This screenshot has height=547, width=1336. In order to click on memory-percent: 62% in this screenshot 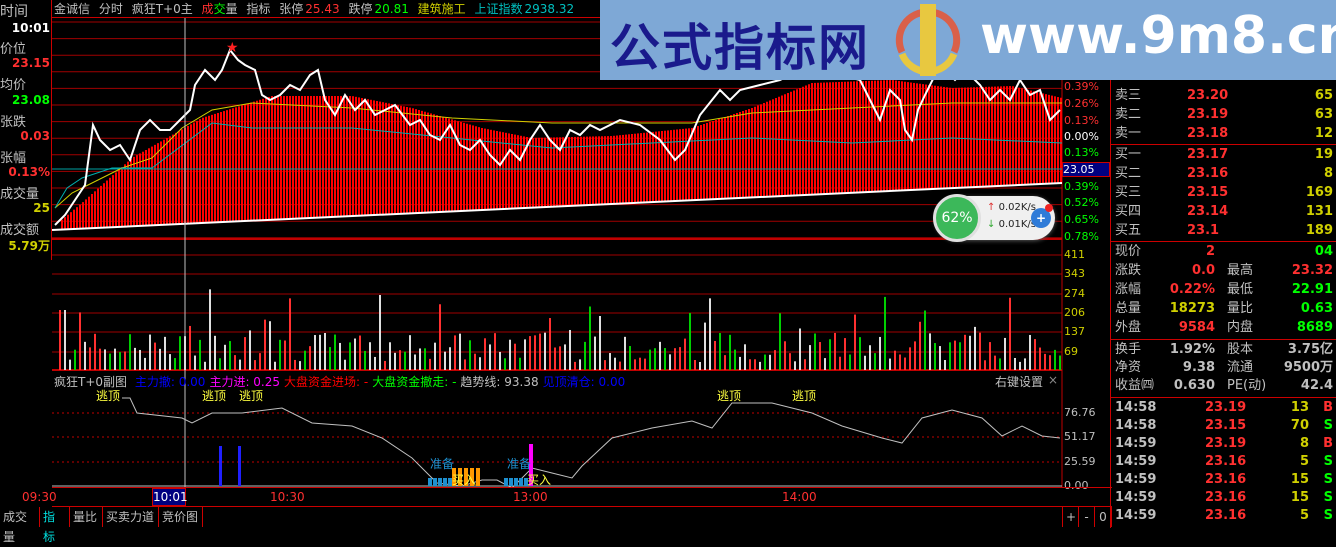, I will do `click(957, 218)`.